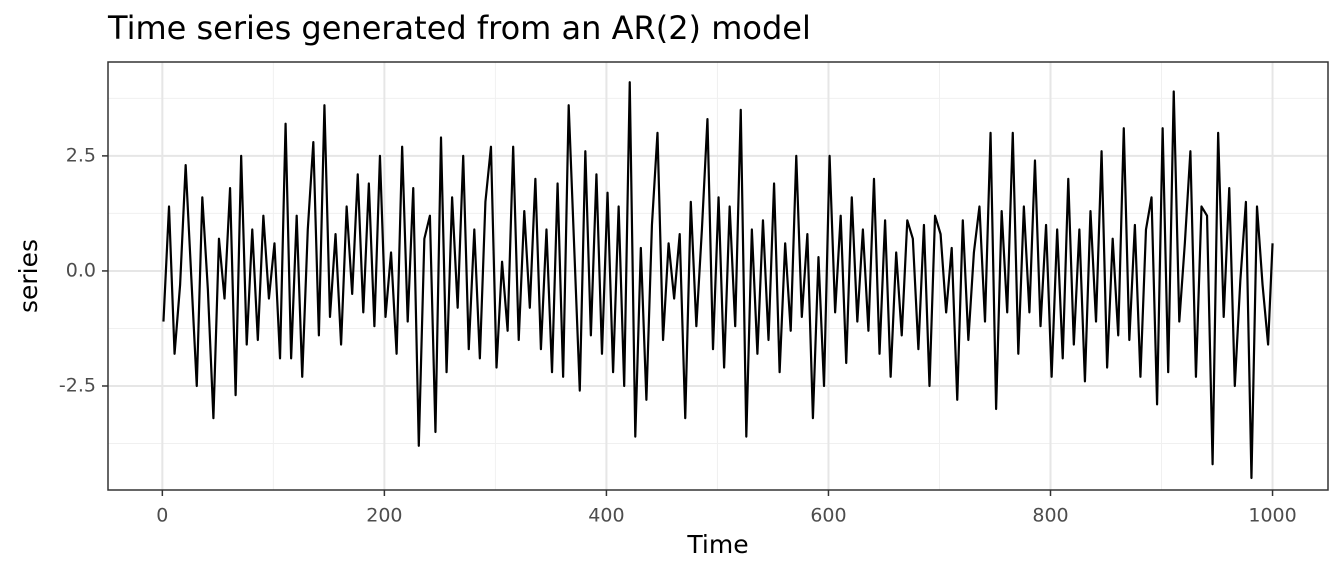 The height and width of the screenshot is (576, 1344). What do you see at coordinates (1050, 516) in the screenshot?
I see `x-tick-label: 800` at bounding box center [1050, 516].